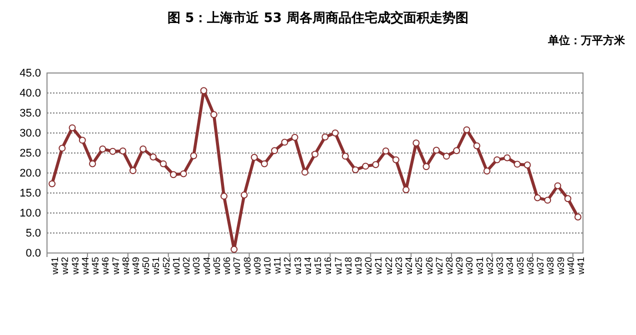 The height and width of the screenshot is (335, 636). Describe the element at coordinates (30, 94) in the screenshot. I see `y-tick-label: 40.0` at that location.